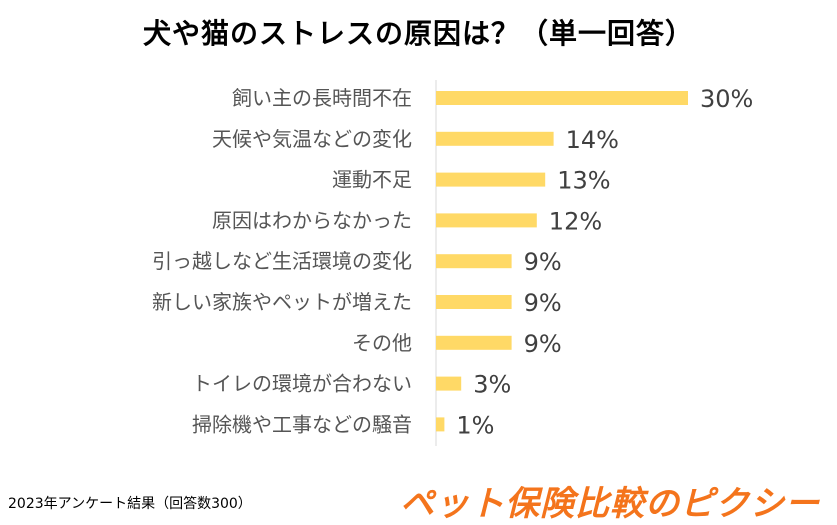  I want to click on category-label-5: 新しい家族やペットが増えた, so click(282, 302).